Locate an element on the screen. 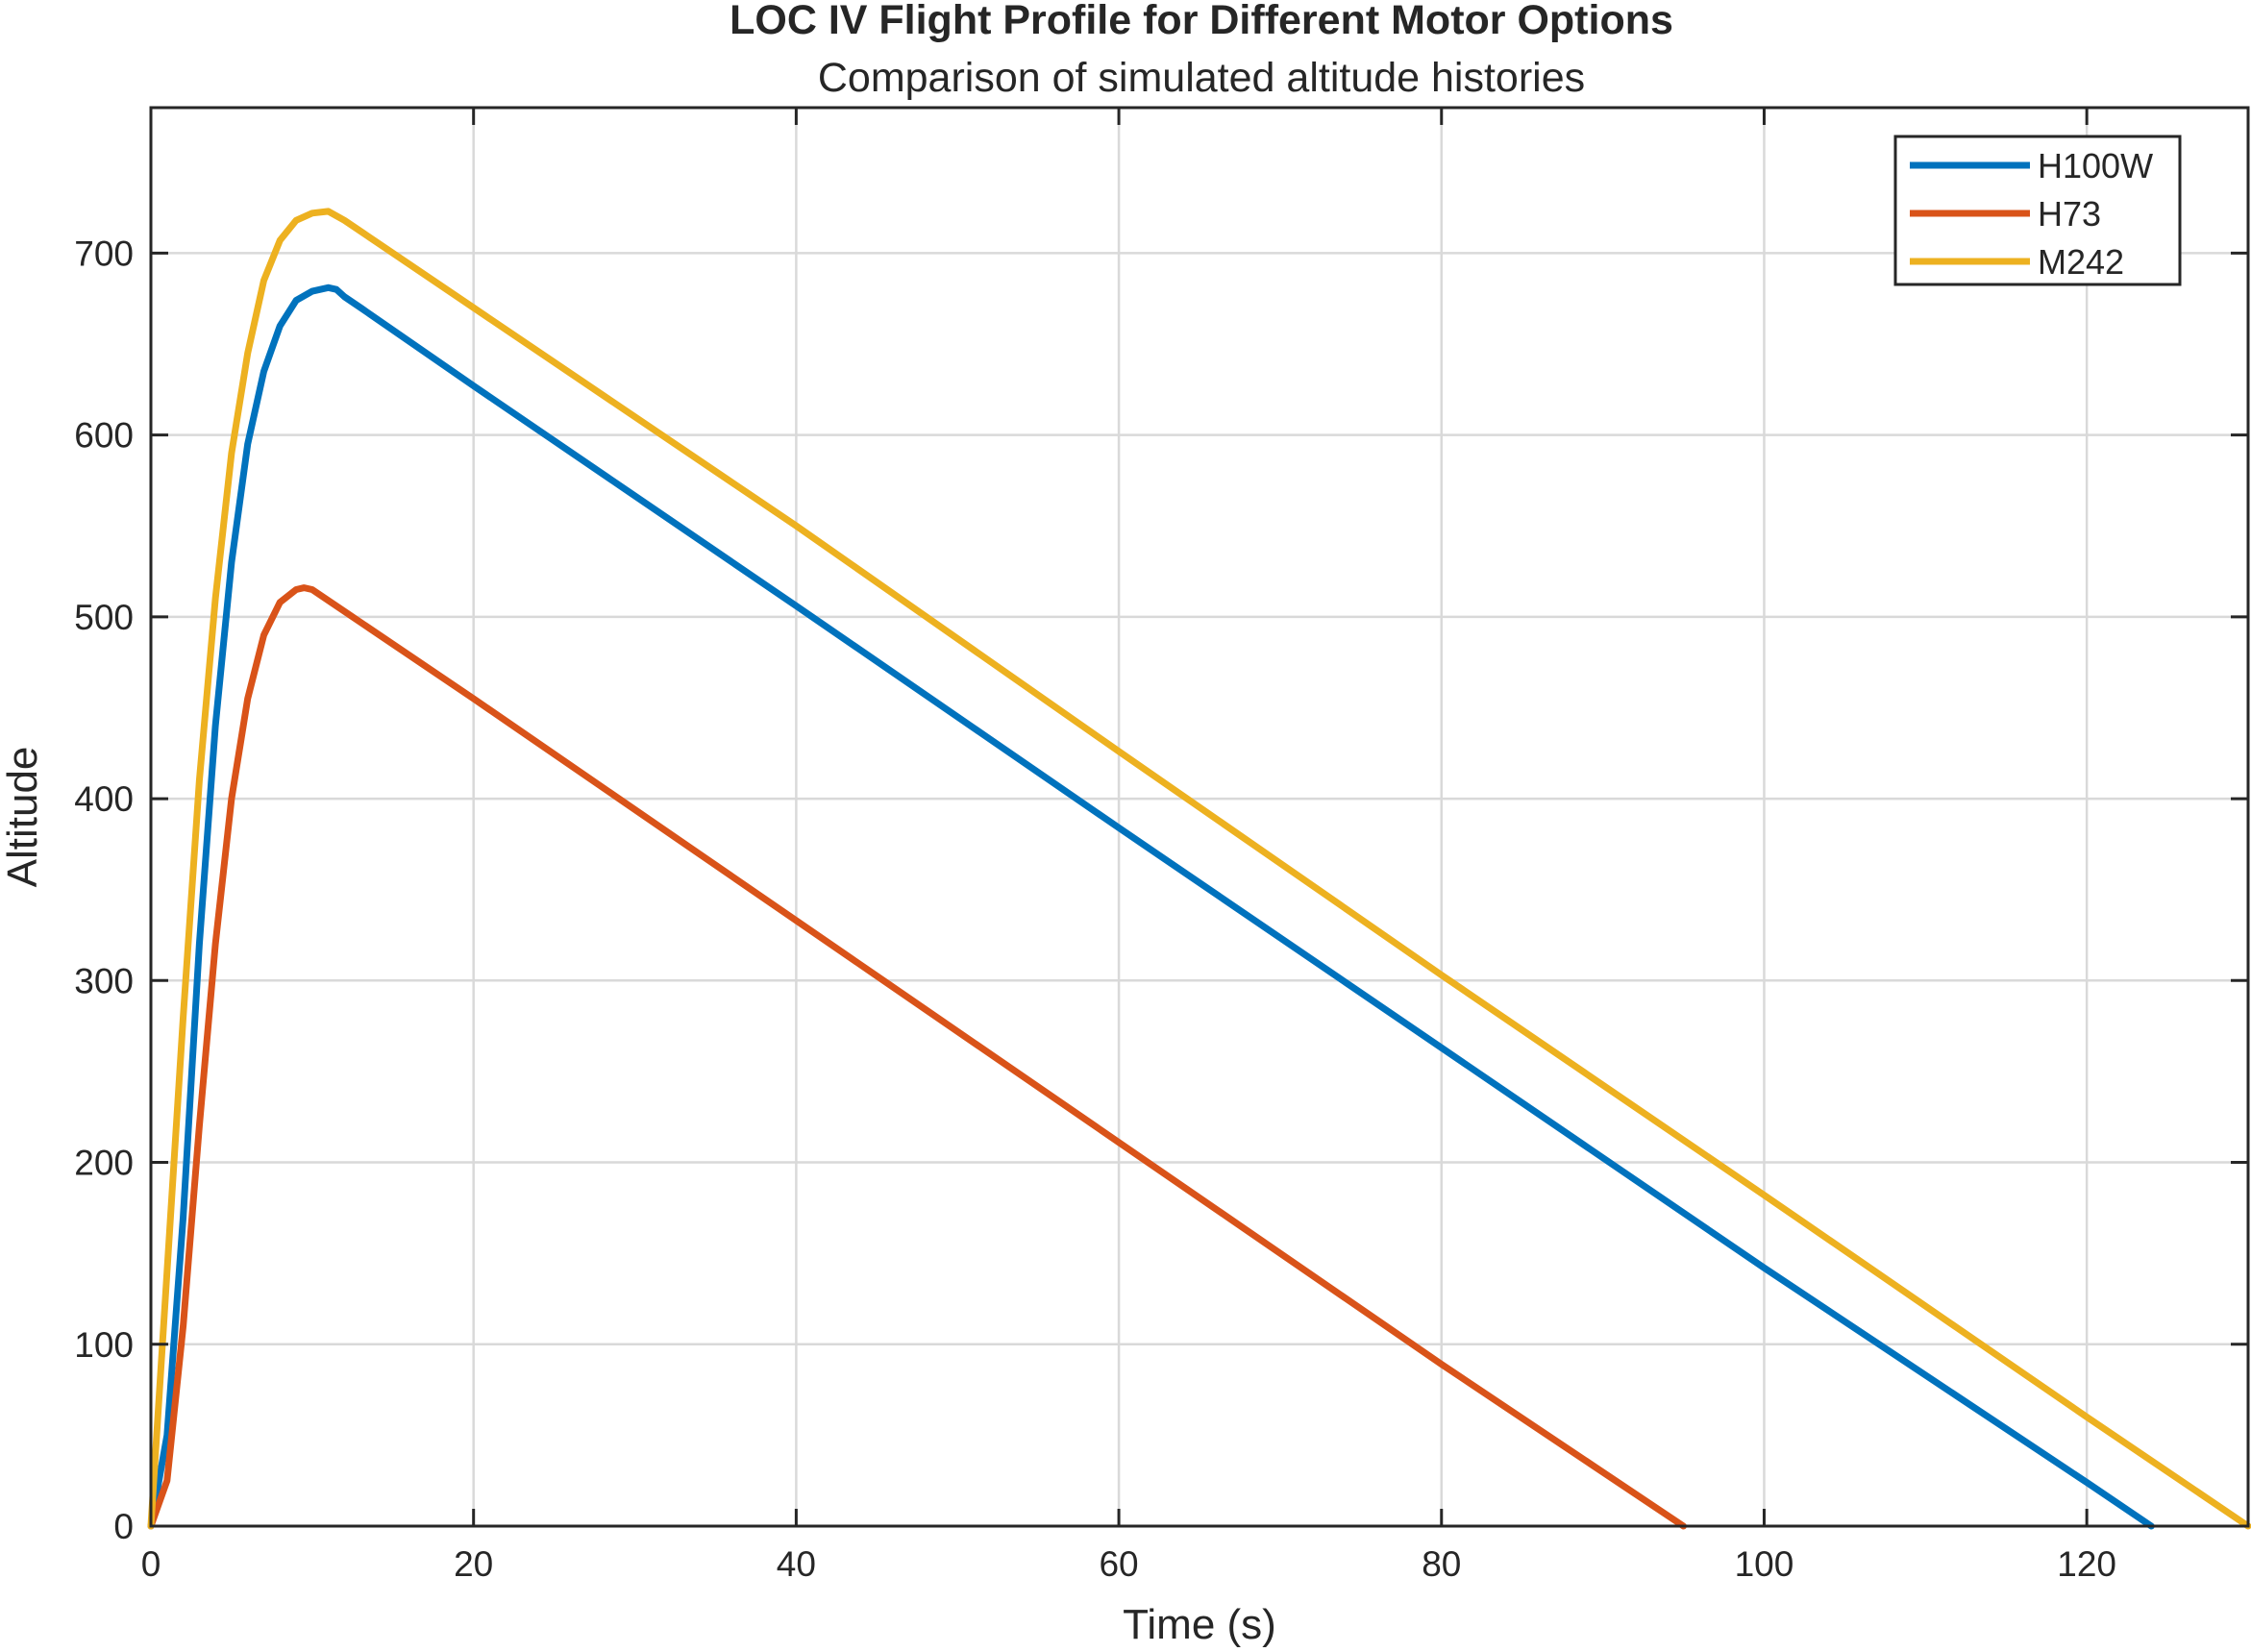 The image size is (2251, 1652). legend-label-h100w: H100W is located at coordinates (2095, 165).